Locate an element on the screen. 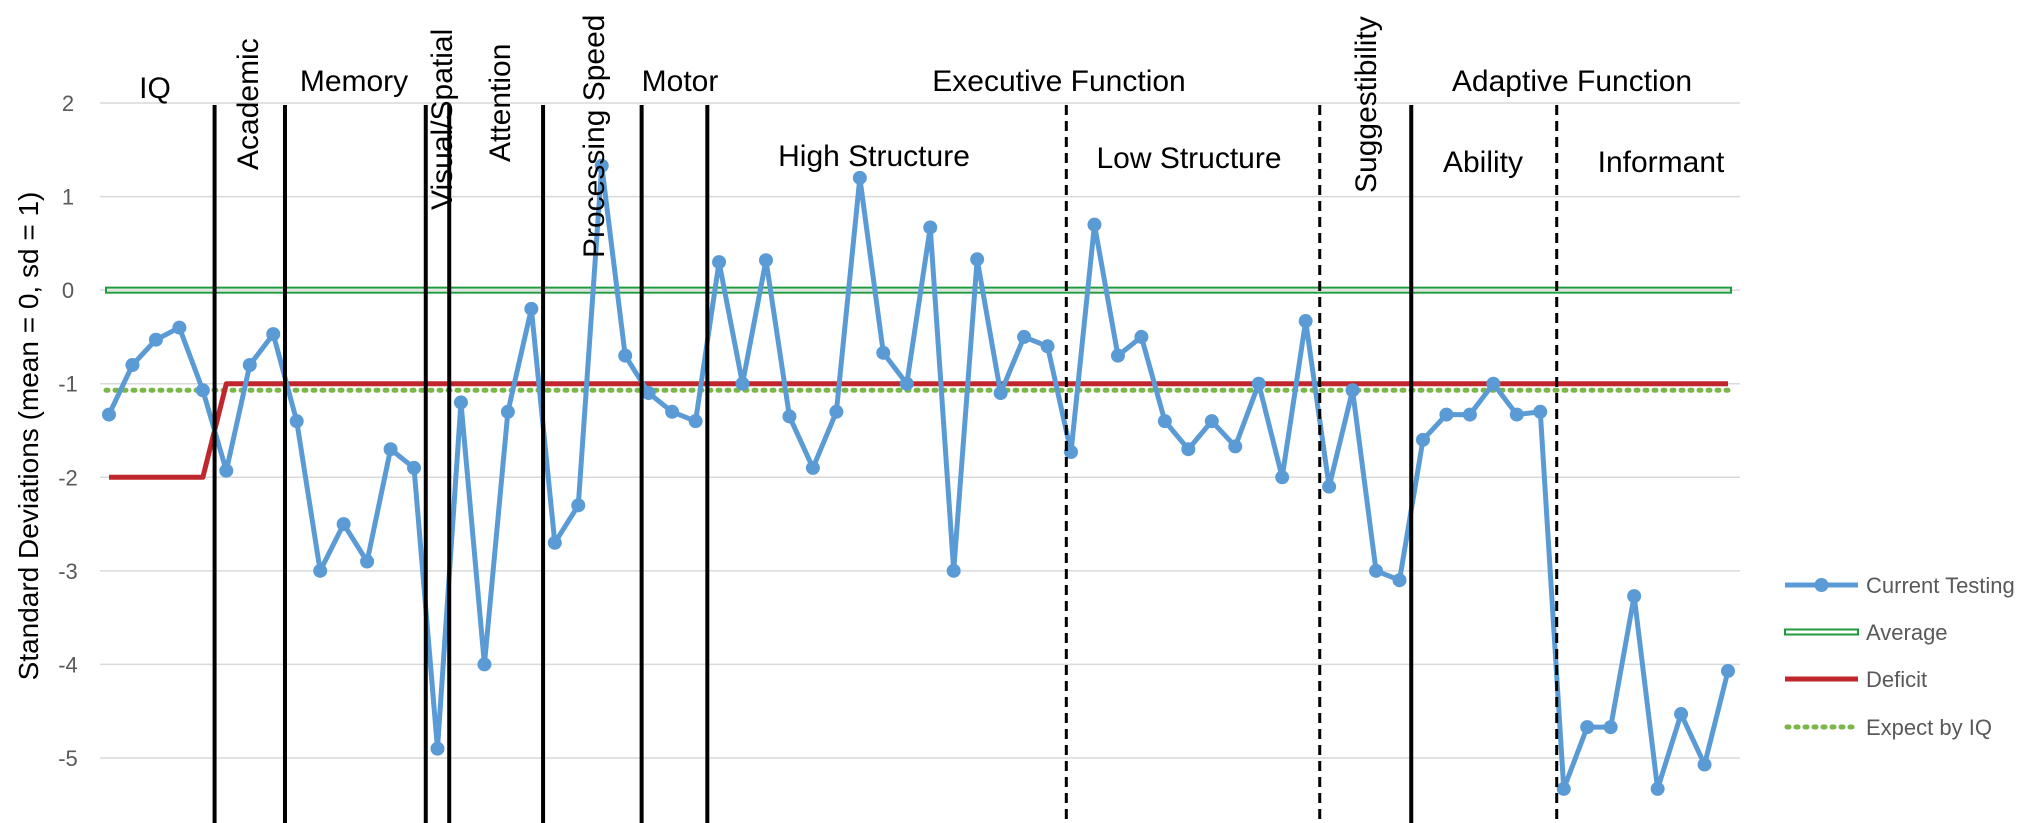  legend-label: Current Testing is located at coordinates (1940, 585).